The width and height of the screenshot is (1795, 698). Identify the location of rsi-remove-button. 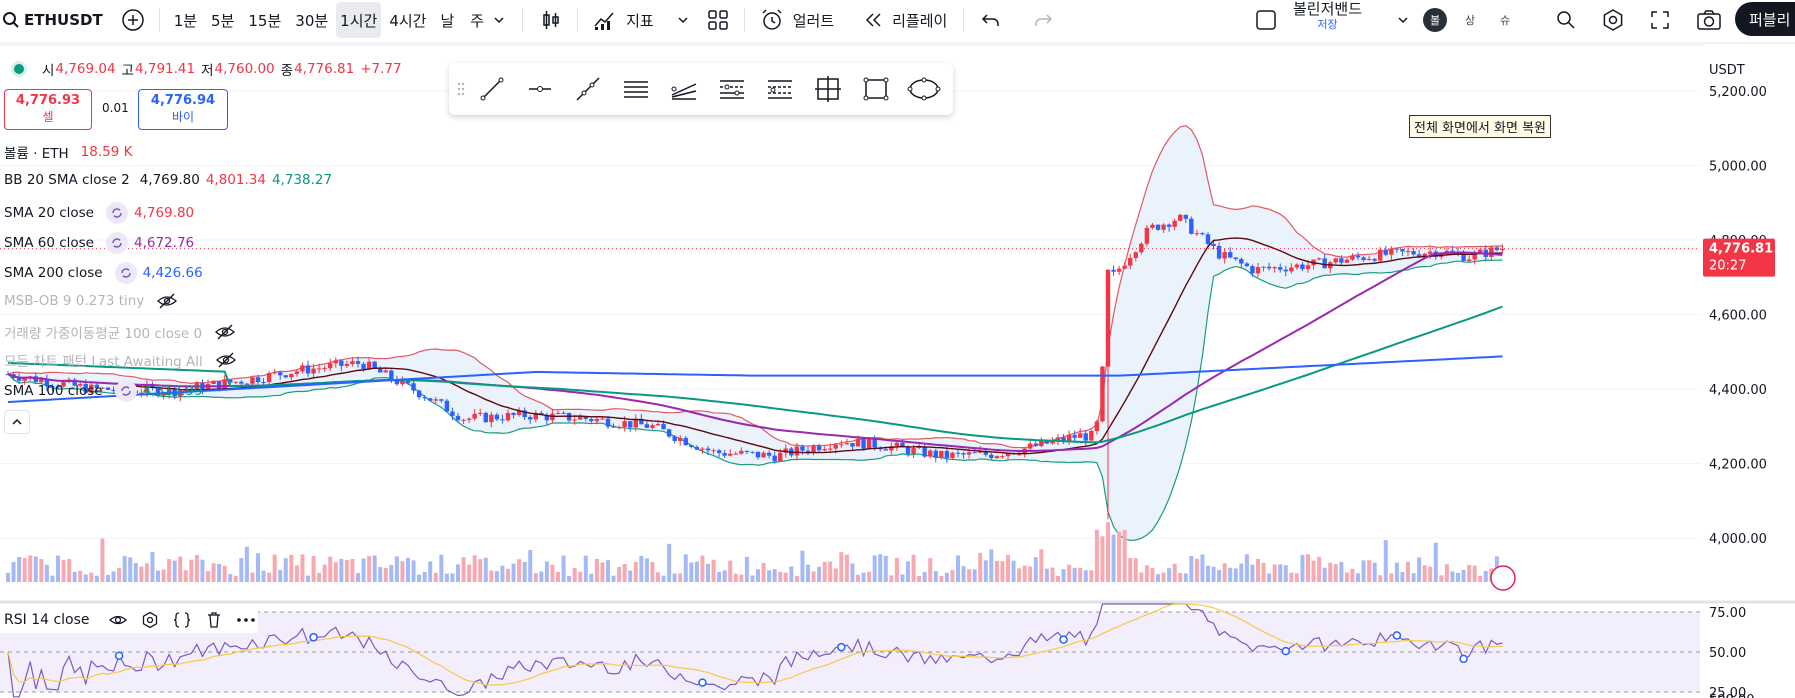
(214, 620).